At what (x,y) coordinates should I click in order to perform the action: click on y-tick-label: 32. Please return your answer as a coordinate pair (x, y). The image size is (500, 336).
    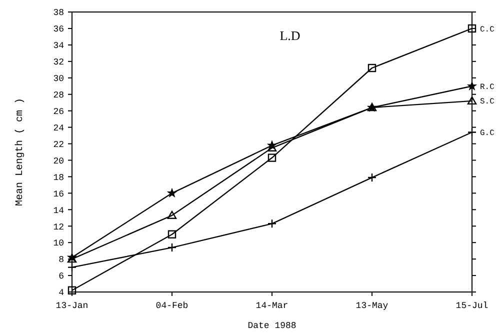
    Looking at the image, I should click on (58, 63).